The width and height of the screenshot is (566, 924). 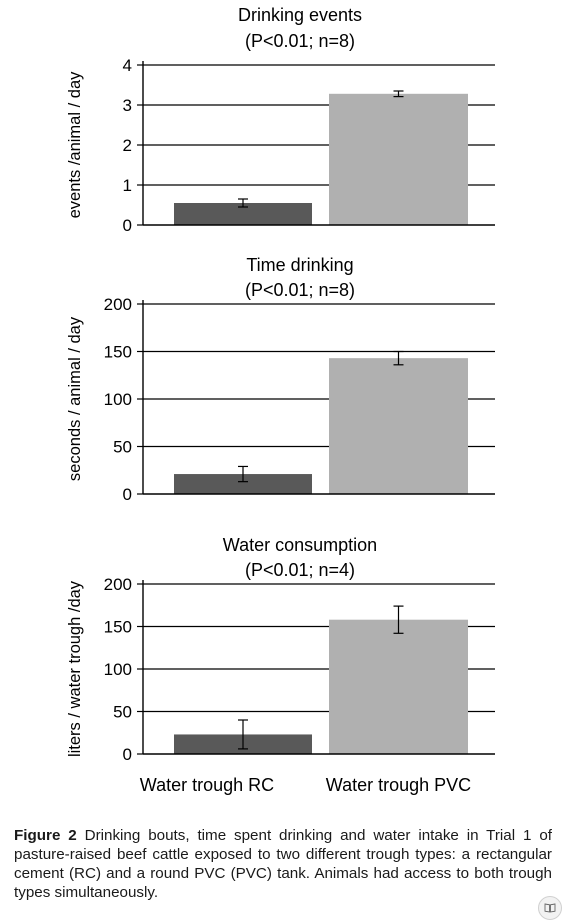 What do you see at coordinates (207, 785) in the screenshot?
I see `x-category-label: Water trough RC` at bounding box center [207, 785].